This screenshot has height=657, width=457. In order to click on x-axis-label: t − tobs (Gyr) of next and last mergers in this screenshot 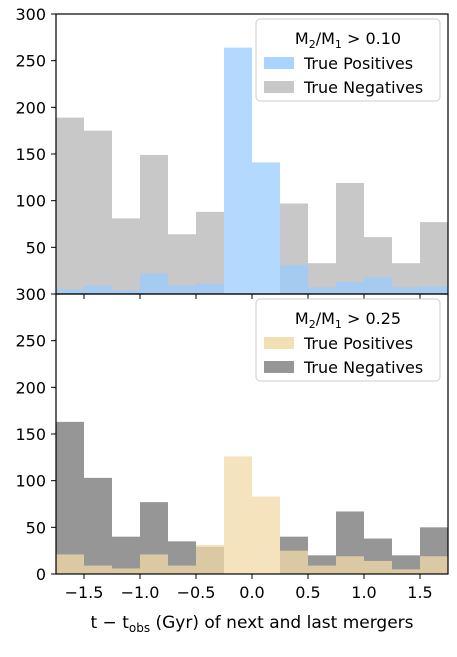, I will do `click(251, 624)`.